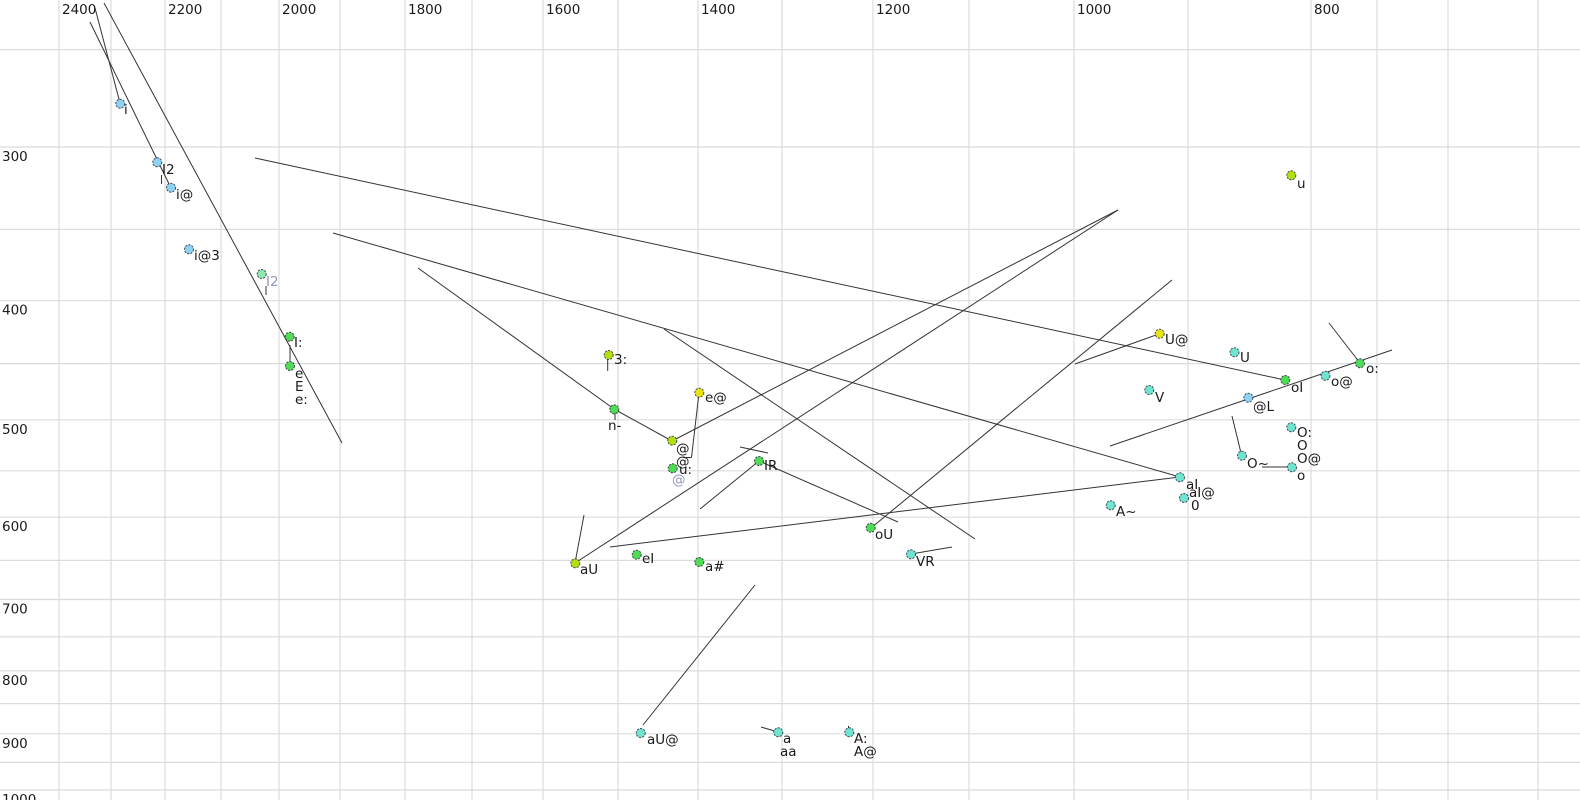 This screenshot has height=800, width=1580. I want to click on data-point-A: / A@[interactable], so click(849, 732).